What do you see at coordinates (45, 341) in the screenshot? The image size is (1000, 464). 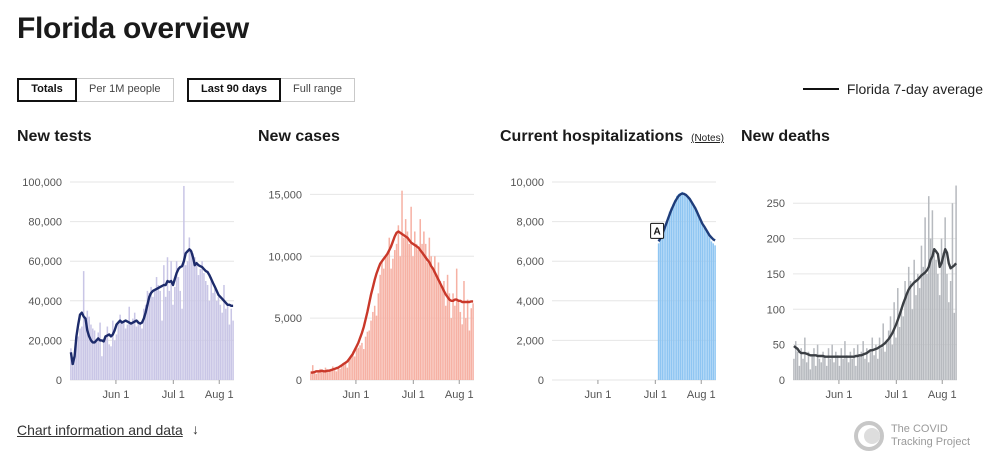 I see `y-tick-label: 20,000` at bounding box center [45, 341].